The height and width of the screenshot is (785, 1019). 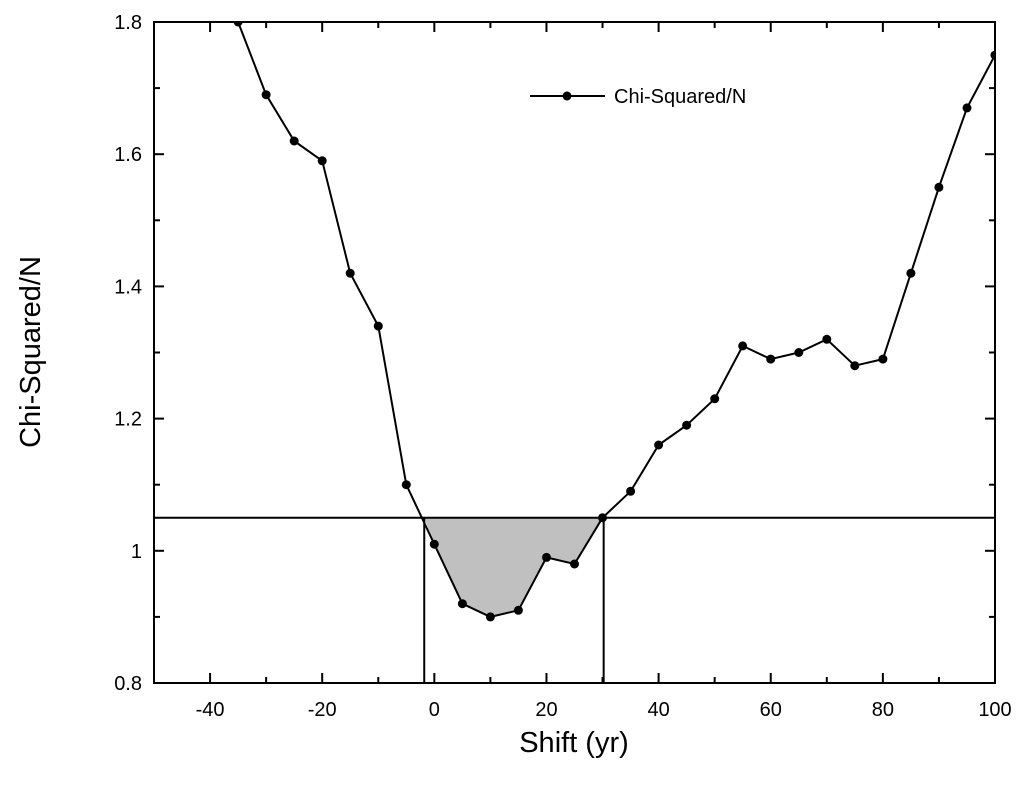 What do you see at coordinates (567, 96) in the screenshot?
I see `legend-marker-sample` at bounding box center [567, 96].